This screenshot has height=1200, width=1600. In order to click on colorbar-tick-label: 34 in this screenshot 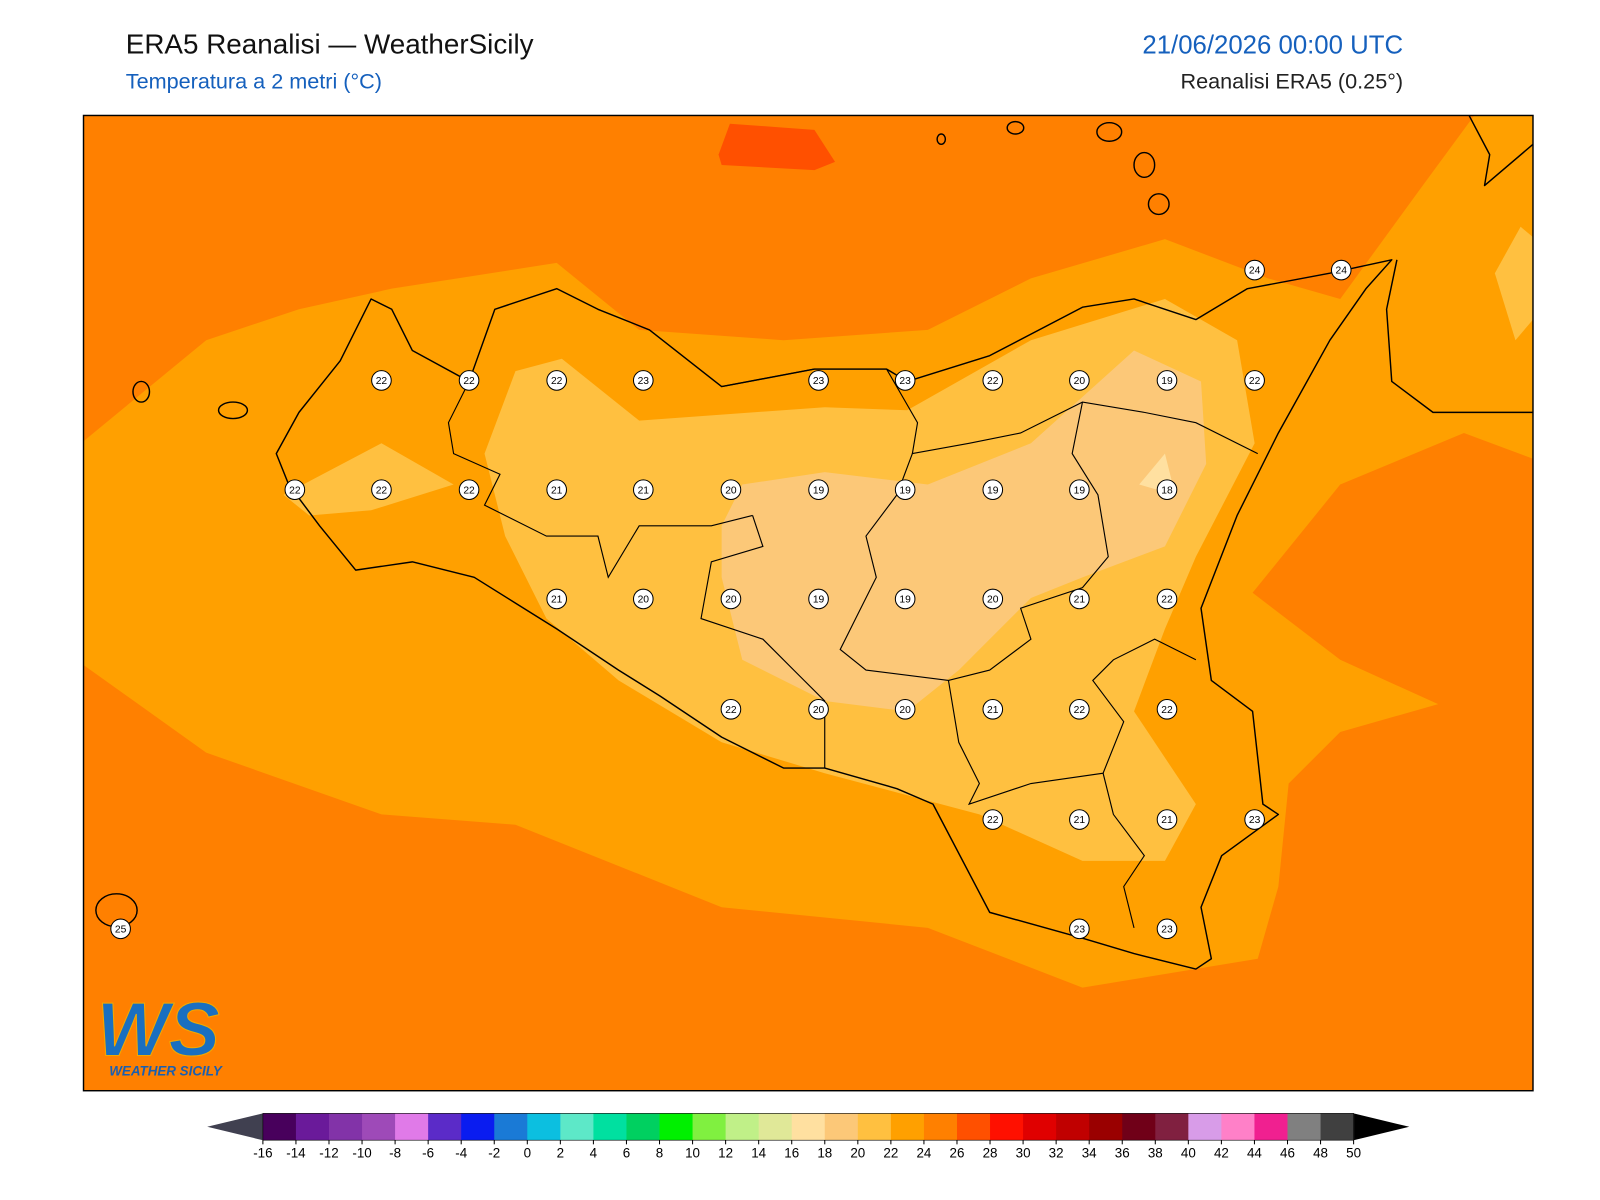, I will do `click(1089, 1153)`.